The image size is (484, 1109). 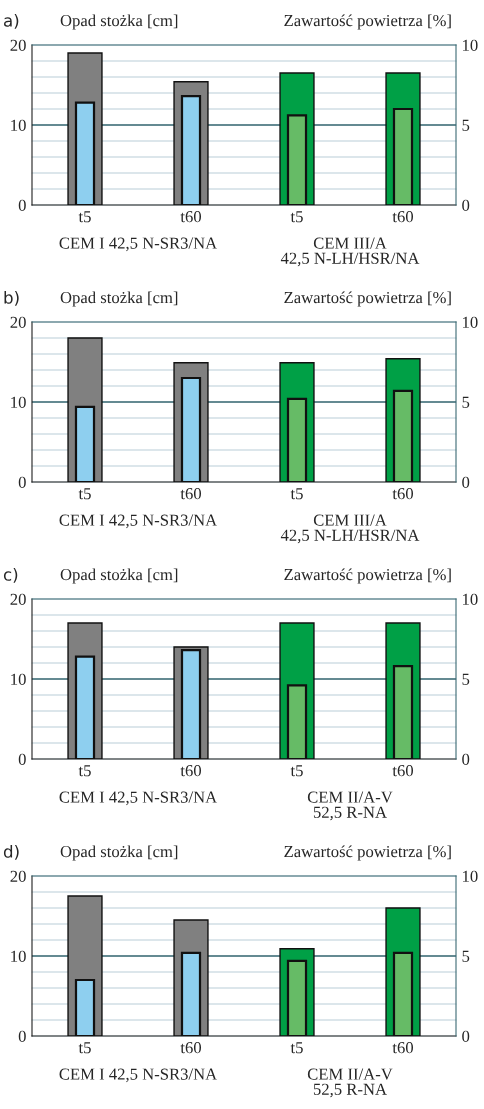 I want to click on chart-title: a), so click(x=11, y=21).